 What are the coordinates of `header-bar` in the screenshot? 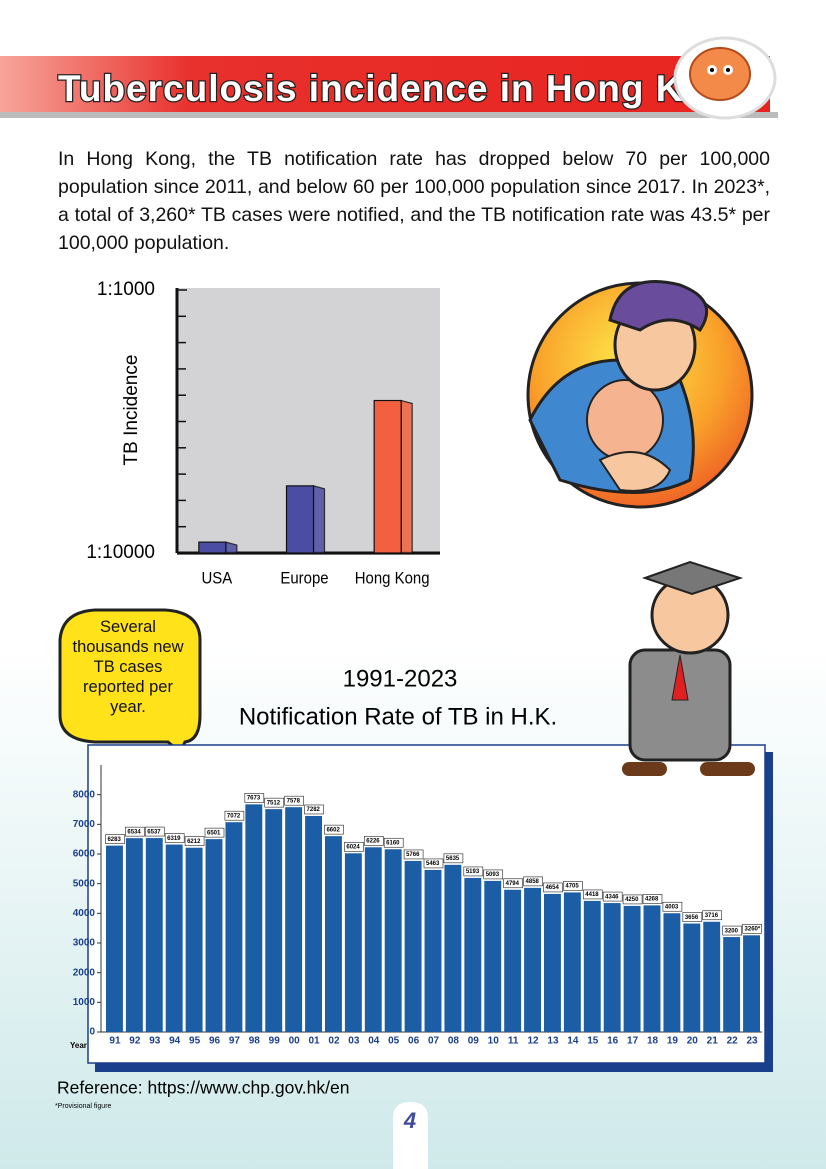 It's located at (385, 84).